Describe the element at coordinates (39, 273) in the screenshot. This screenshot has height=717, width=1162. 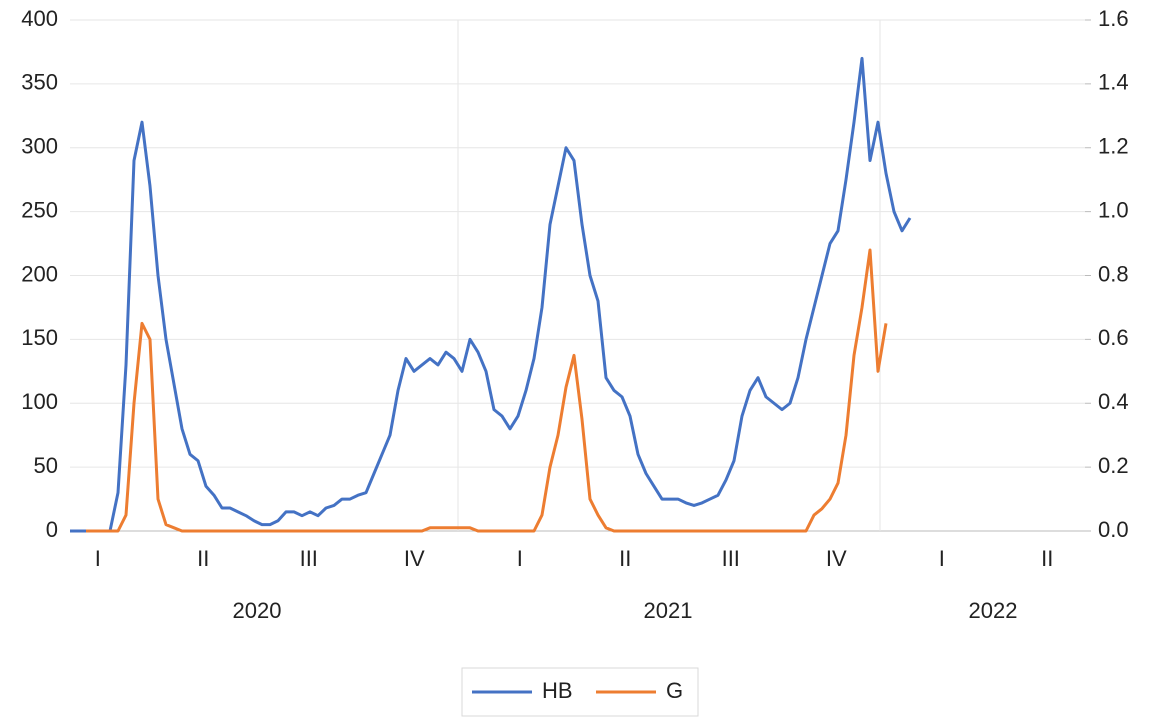
I see `y-tick-label: 200` at that location.